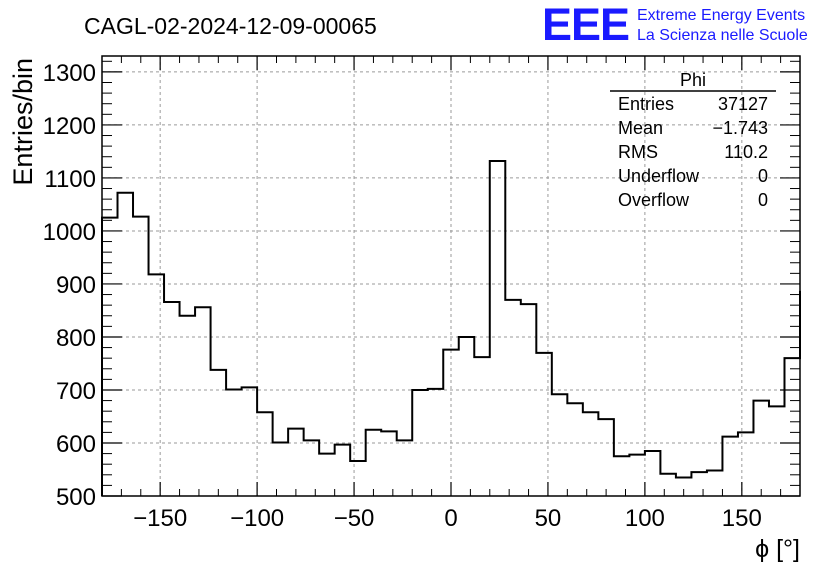 The width and height of the screenshot is (836, 572). What do you see at coordinates (23, 122) in the screenshot?
I see `y-axis-label: Entries/bin` at bounding box center [23, 122].